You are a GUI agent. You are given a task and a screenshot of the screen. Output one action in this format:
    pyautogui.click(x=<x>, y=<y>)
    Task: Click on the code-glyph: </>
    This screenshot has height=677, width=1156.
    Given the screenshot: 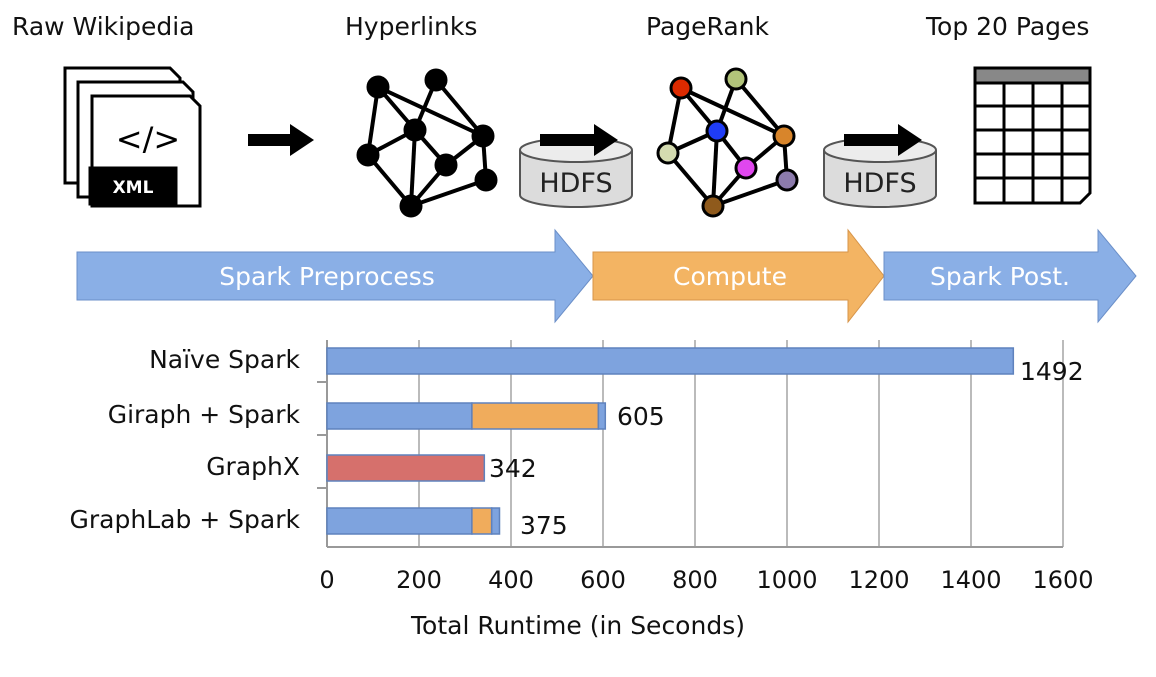 What is the action you would take?
    pyautogui.click(x=148, y=139)
    